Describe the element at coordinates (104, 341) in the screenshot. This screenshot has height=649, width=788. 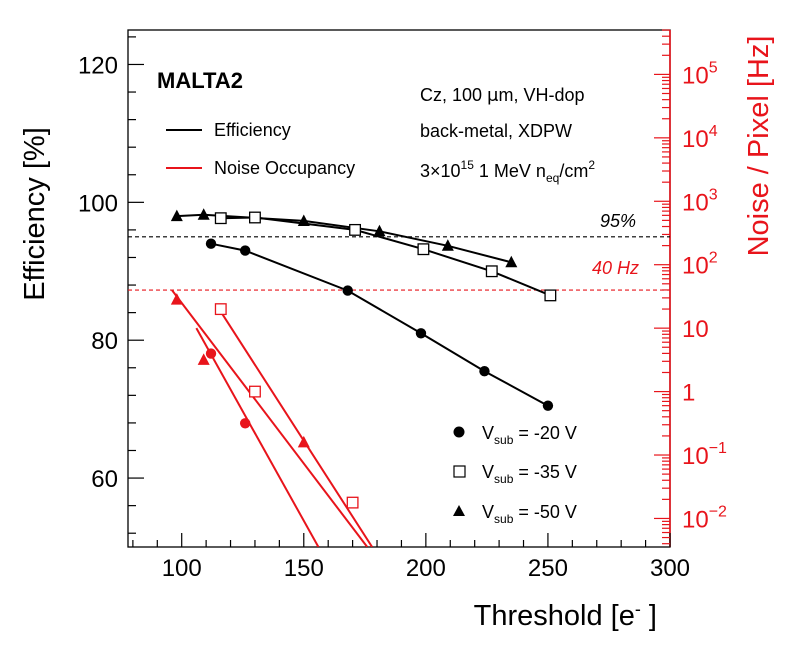
I see `y-tick-label: 80` at that location.